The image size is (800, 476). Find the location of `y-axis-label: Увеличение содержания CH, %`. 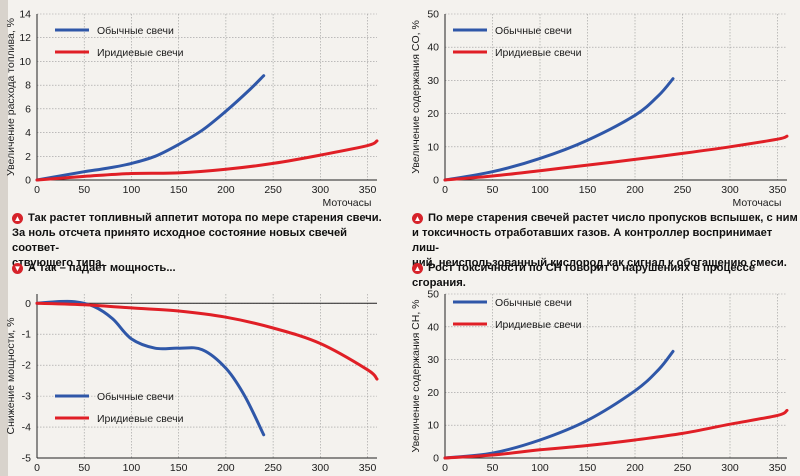

y-axis-label: Увеличение содержания CH, % is located at coordinates (416, 375).